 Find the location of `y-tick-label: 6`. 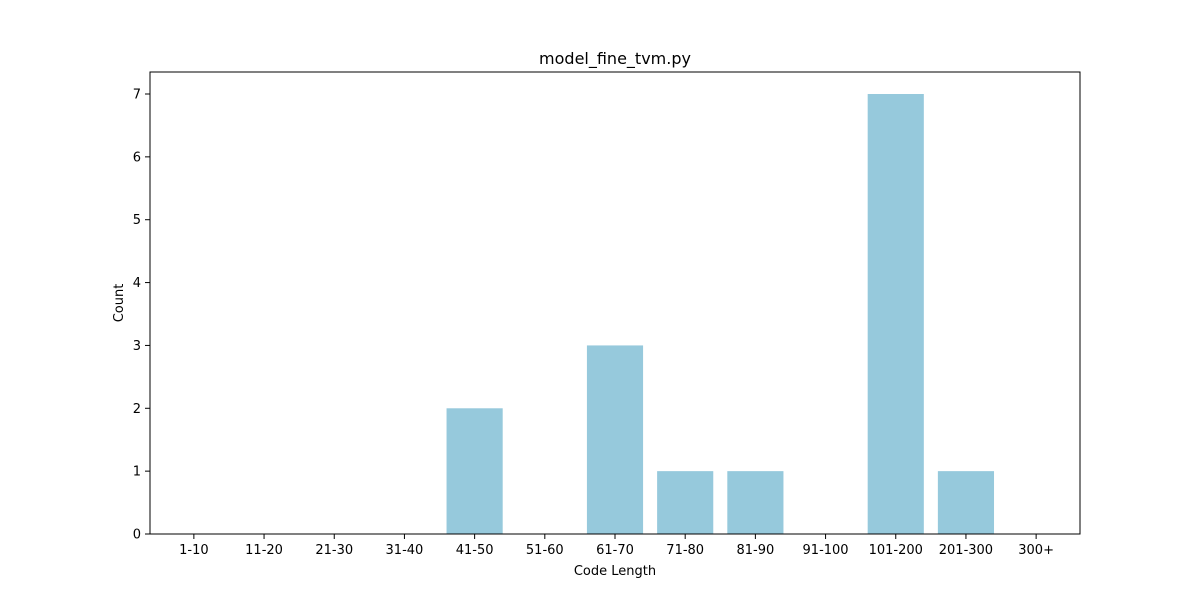

y-tick-label: 6 is located at coordinates (137, 157).